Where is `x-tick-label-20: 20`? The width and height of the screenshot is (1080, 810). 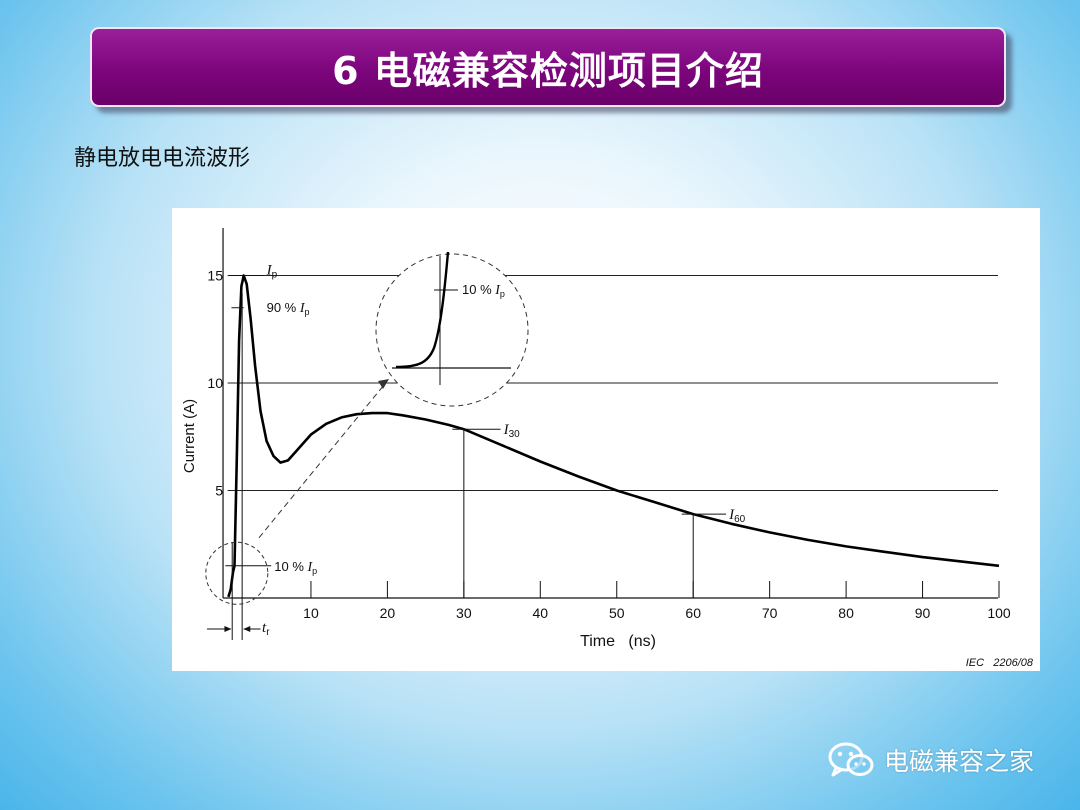
x-tick-label-20: 20 is located at coordinates (388, 613).